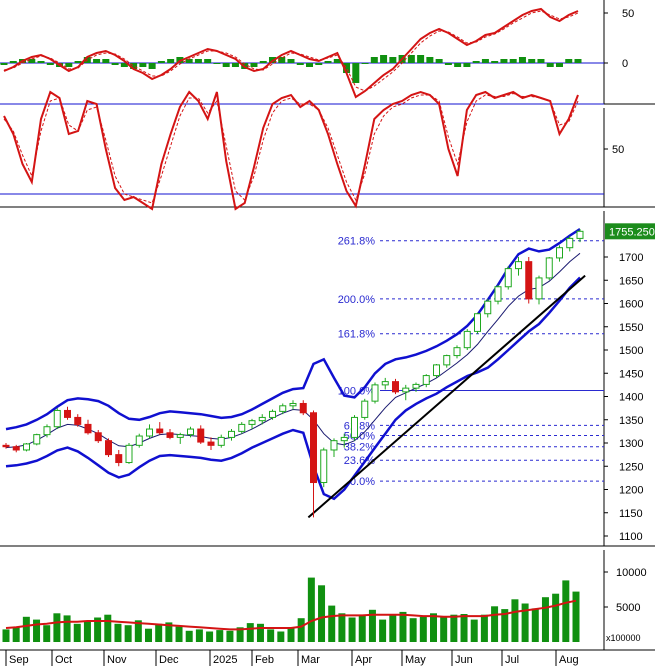  What do you see at coordinates (225, 660) in the screenshot?
I see `x-tick-label: 2025` at bounding box center [225, 660].